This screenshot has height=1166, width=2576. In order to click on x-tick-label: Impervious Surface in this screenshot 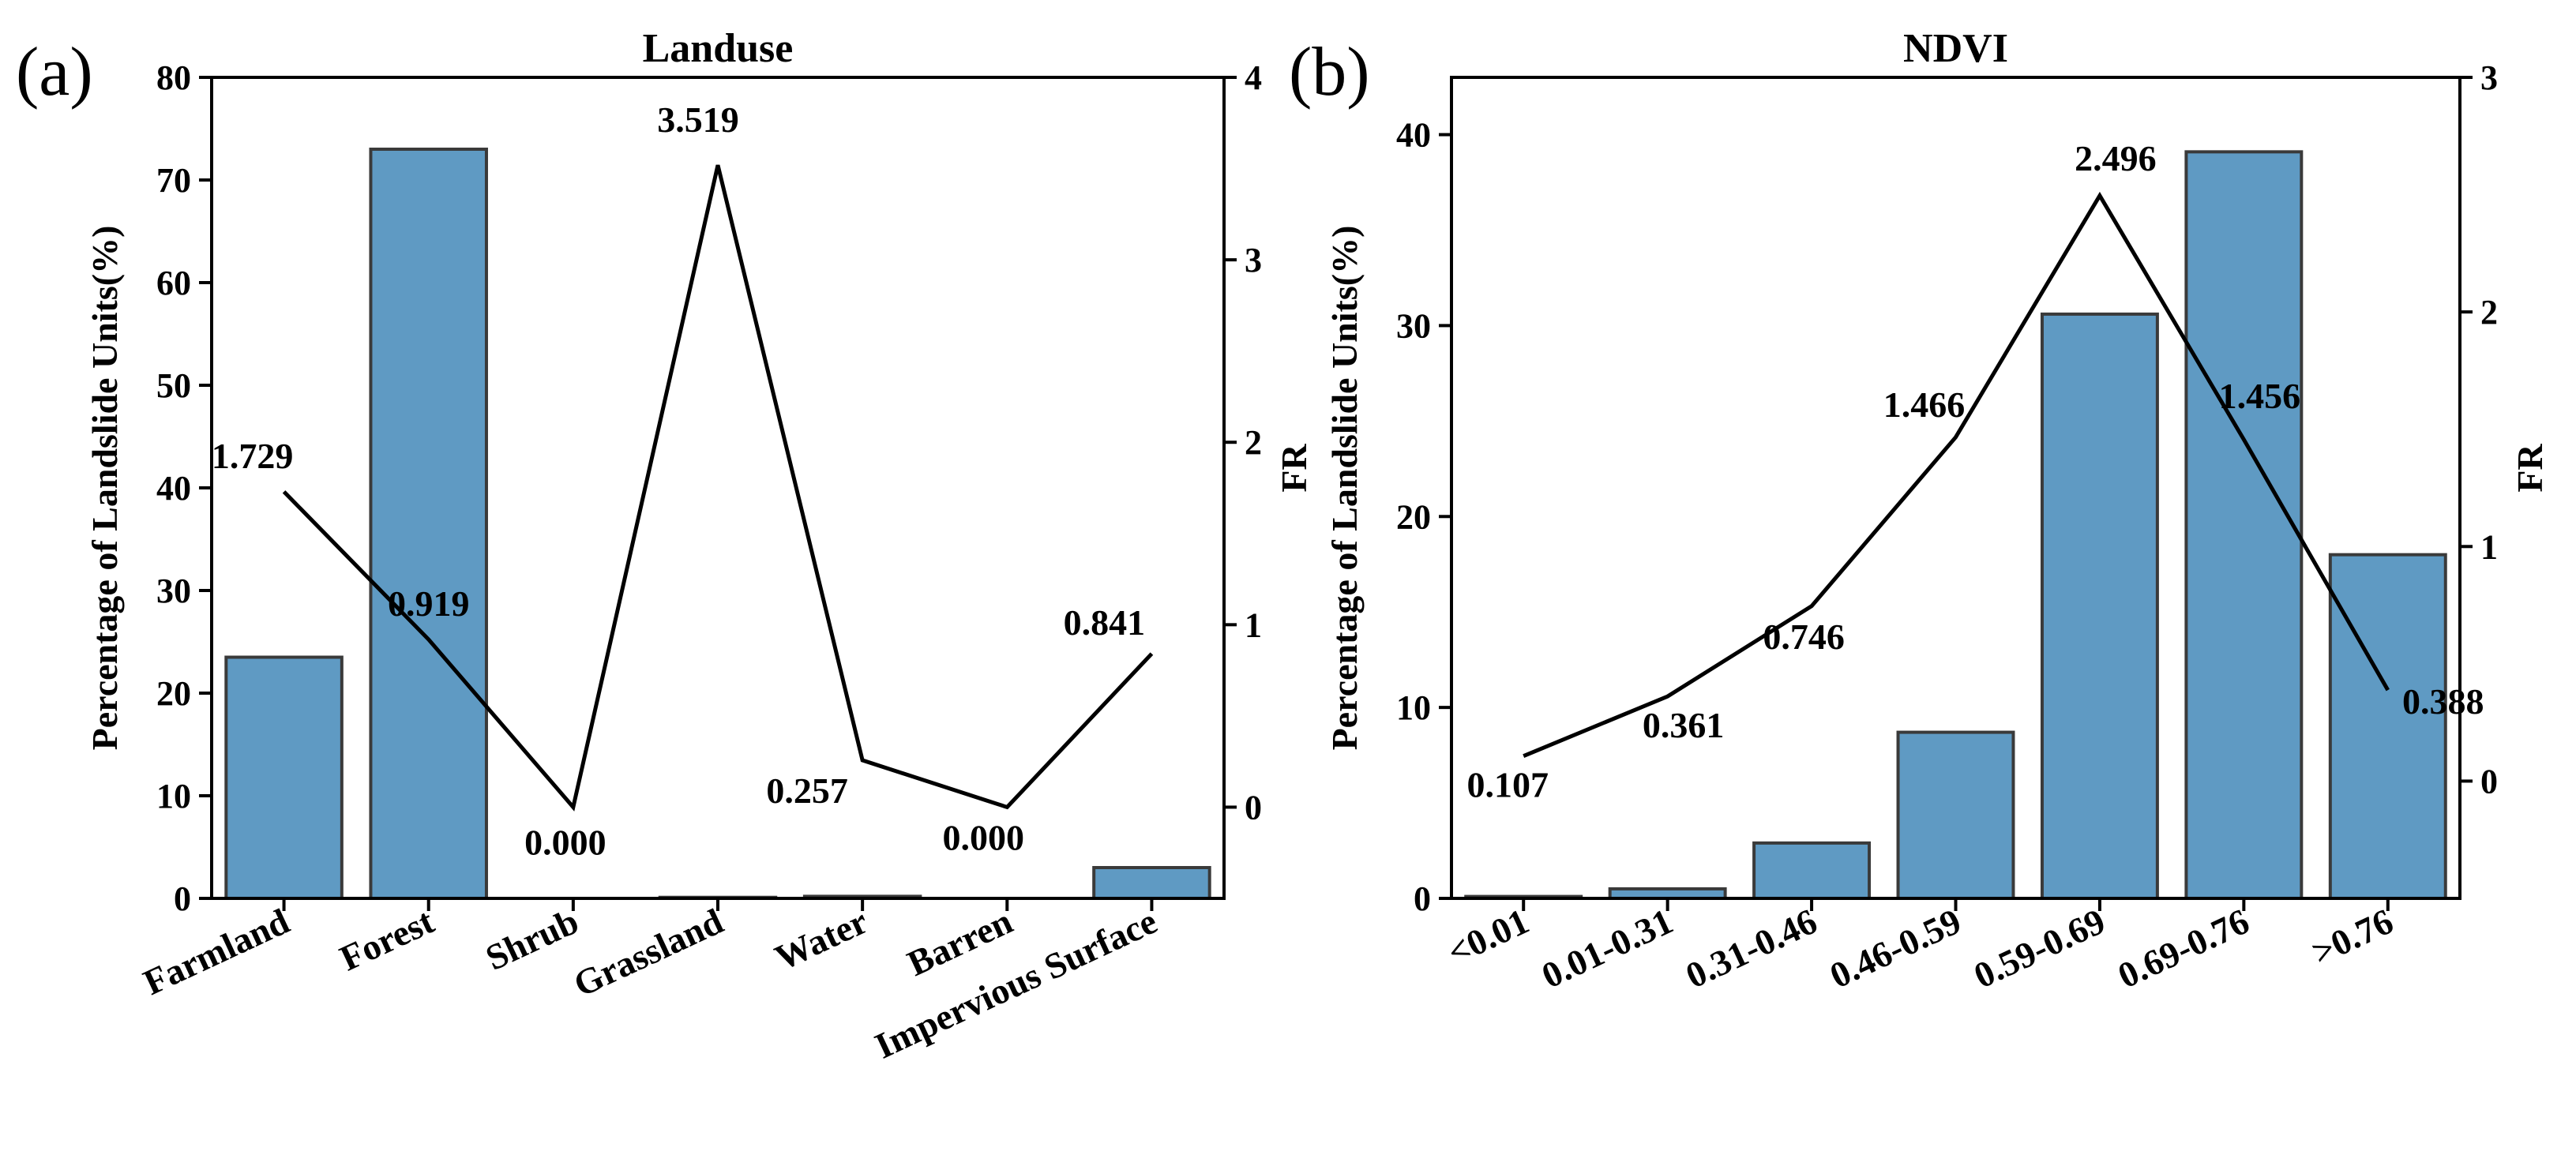, I will do `click(1015, 984)`.